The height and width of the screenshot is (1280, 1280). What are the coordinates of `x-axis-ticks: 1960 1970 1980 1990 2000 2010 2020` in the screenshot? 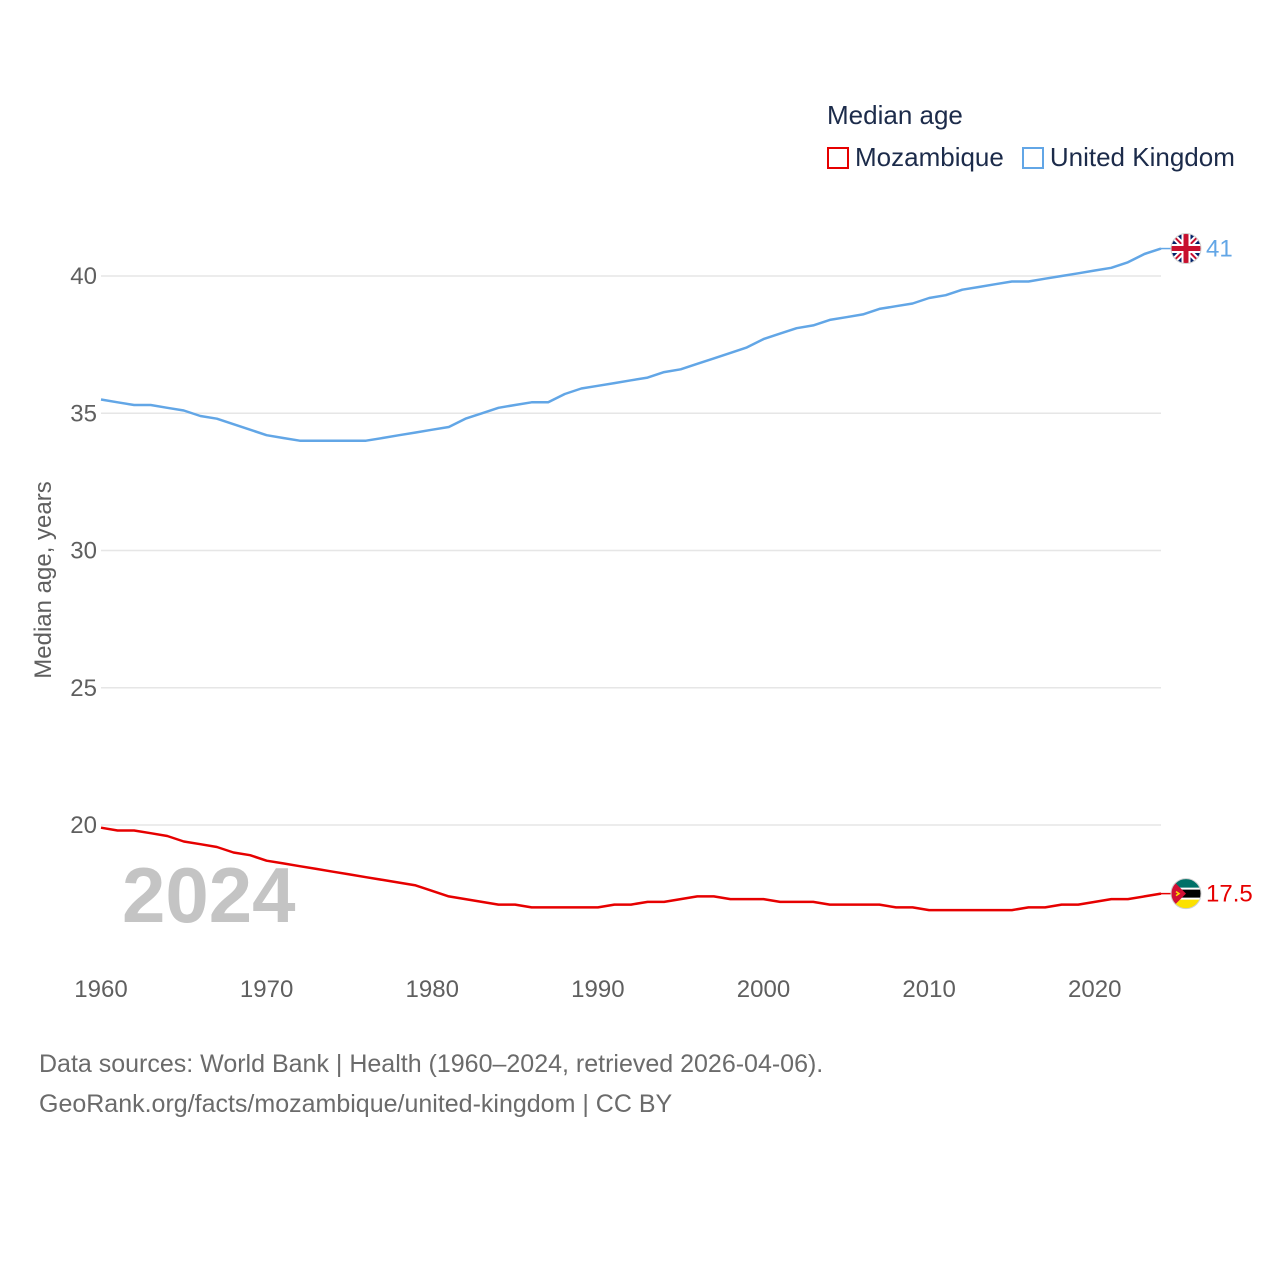 It's located at (597, 989).